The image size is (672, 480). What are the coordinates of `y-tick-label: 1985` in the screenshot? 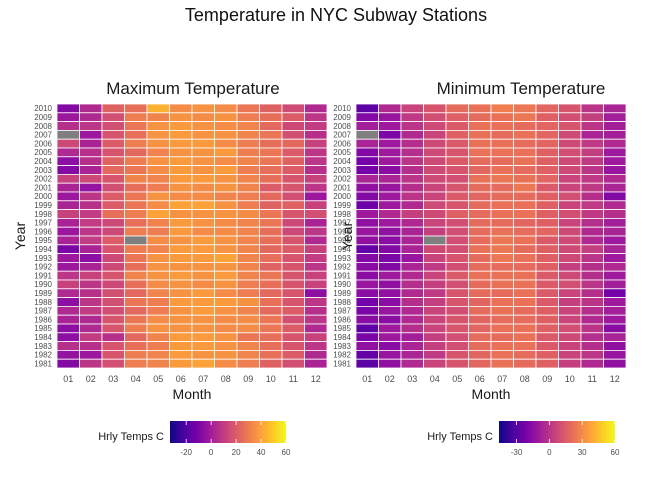 It's located at (342, 328).